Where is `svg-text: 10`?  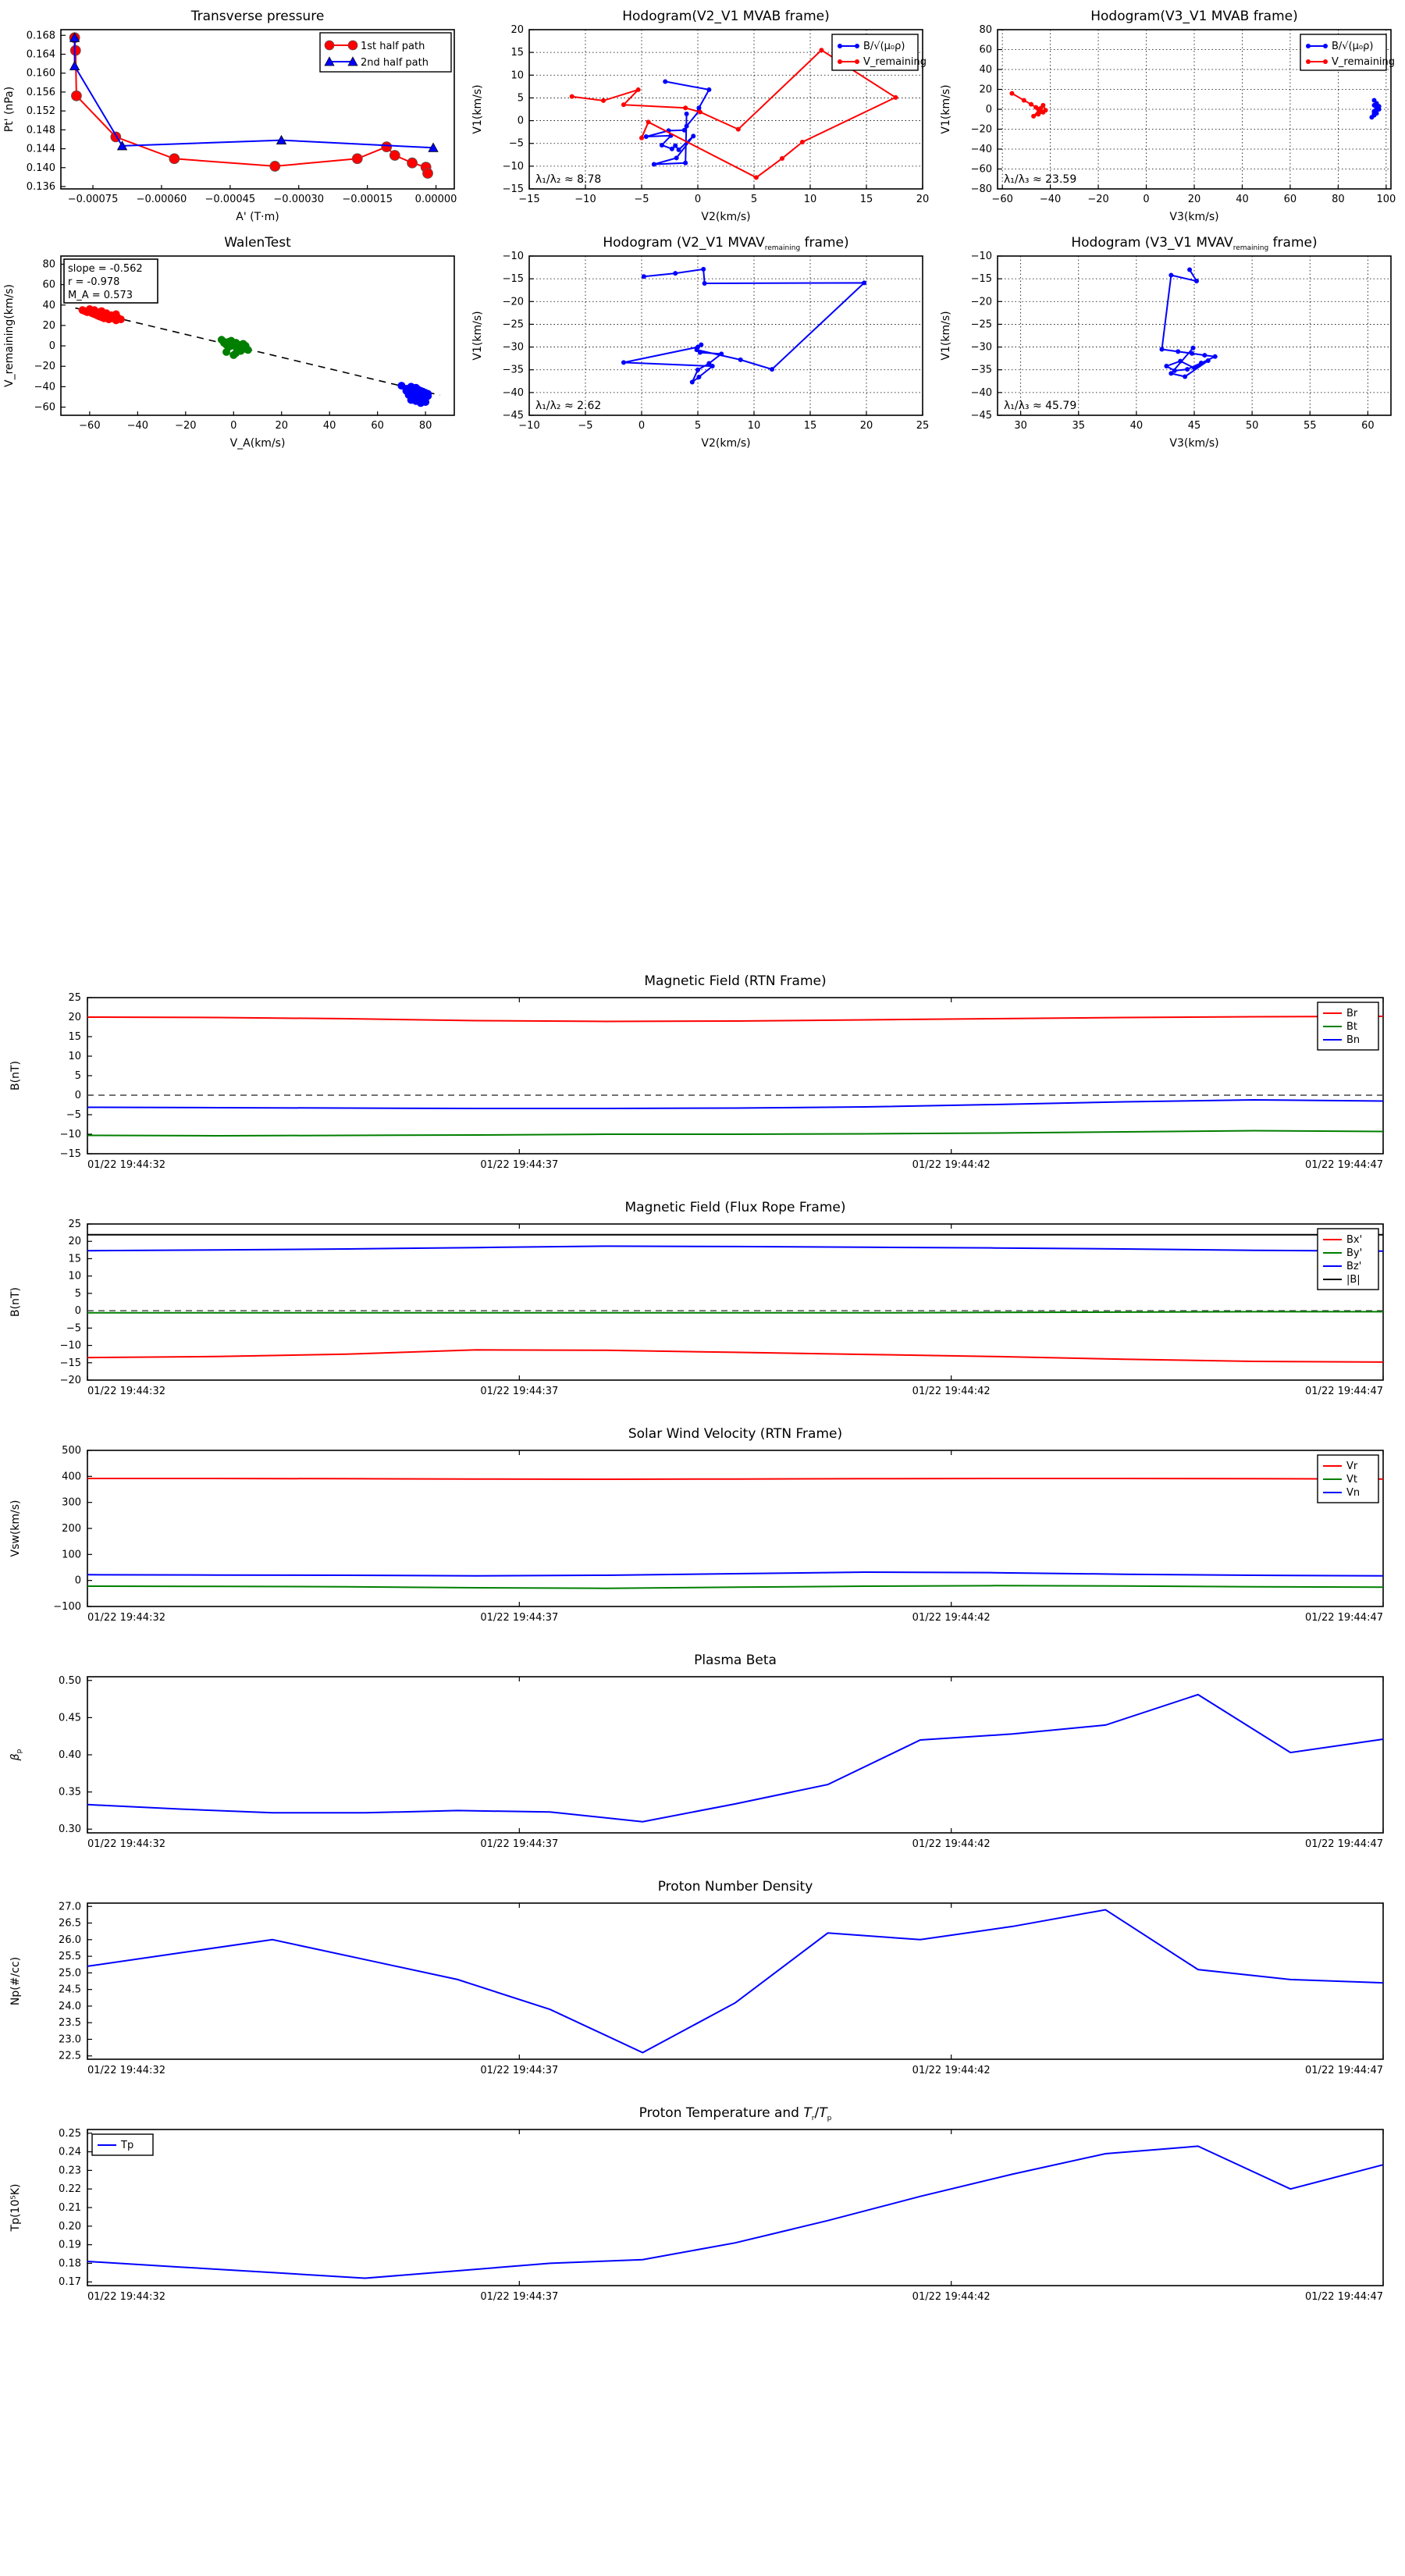 svg-text: 10 is located at coordinates (74, 1277).